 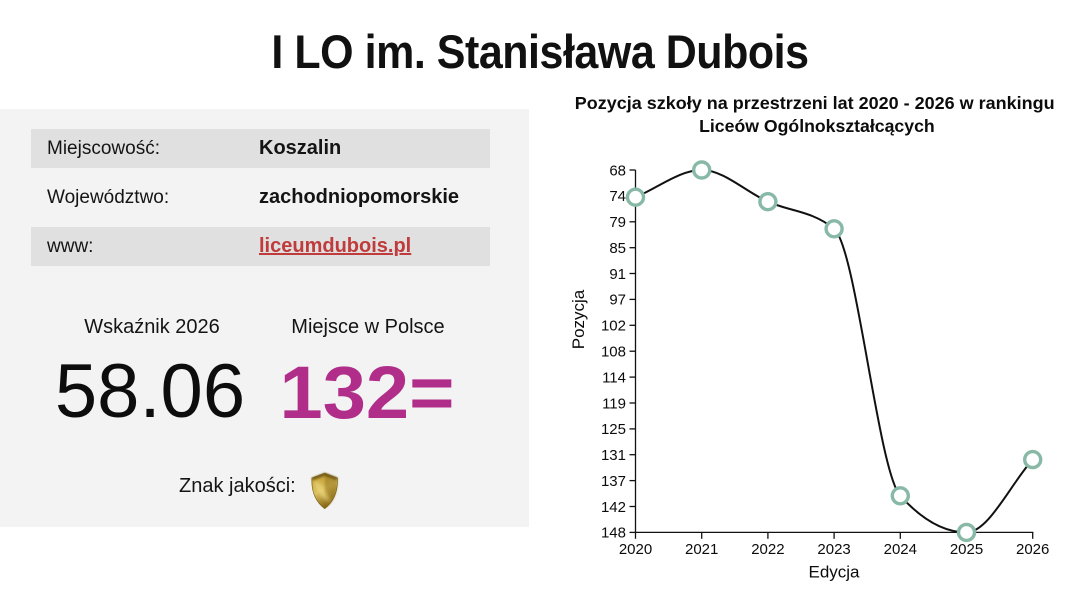 I want to click on svg-text: 142, so click(x=613, y=507).